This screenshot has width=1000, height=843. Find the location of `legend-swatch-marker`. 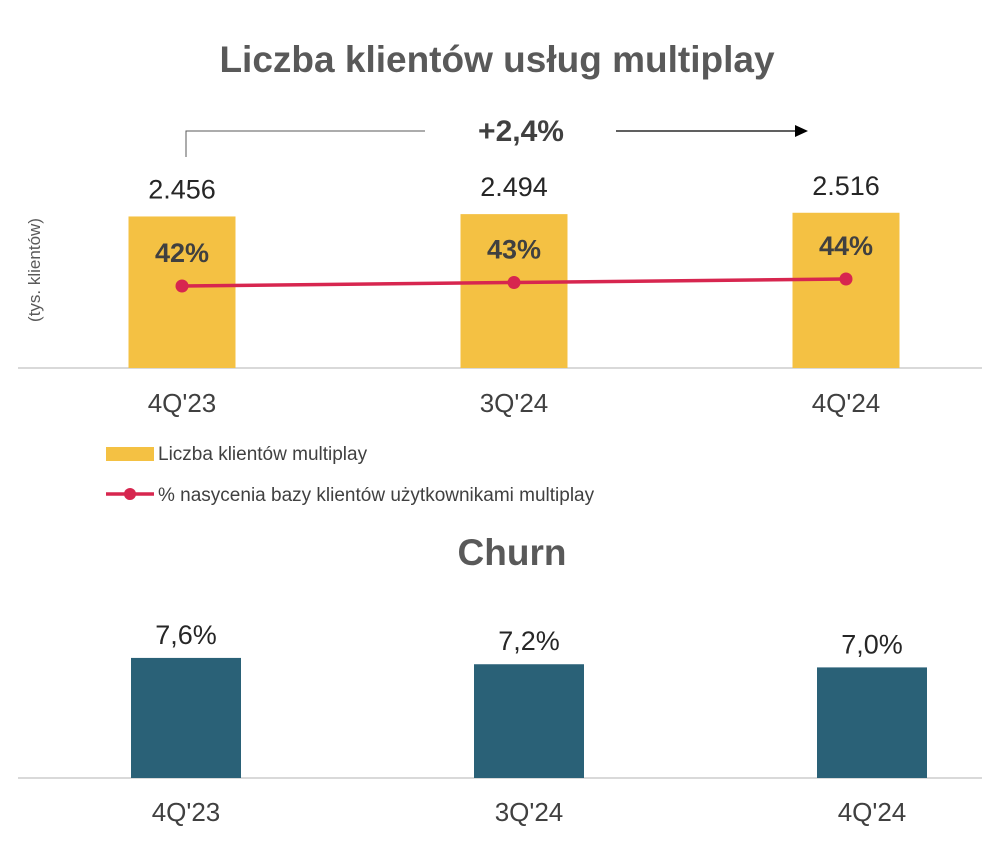

legend-swatch-marker is located at coordinates (130, 494).